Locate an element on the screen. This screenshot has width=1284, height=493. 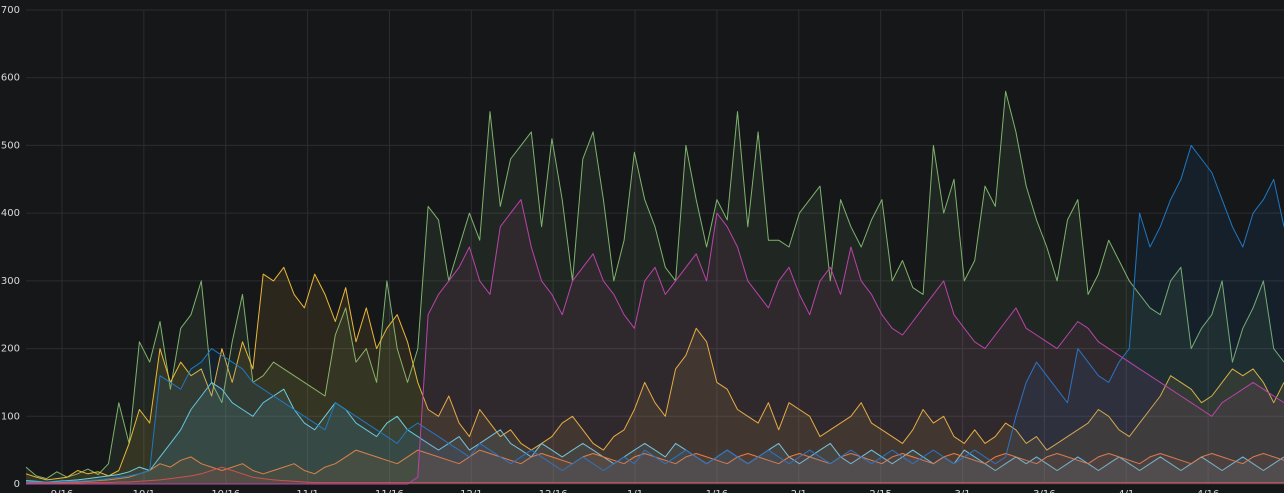
x-tick-label: 10/1 is located at coordinates (144, 491).